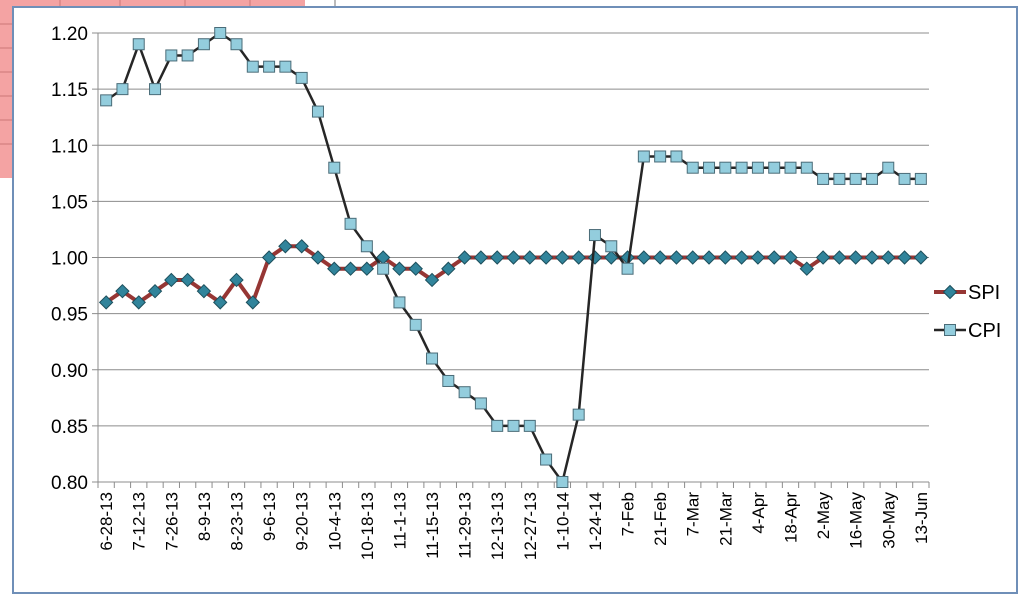  What do you see at coordinates (106, 521) in the screenshot?
I see `x-tick-label: 6-28-13` at bounding box center [106, 521].